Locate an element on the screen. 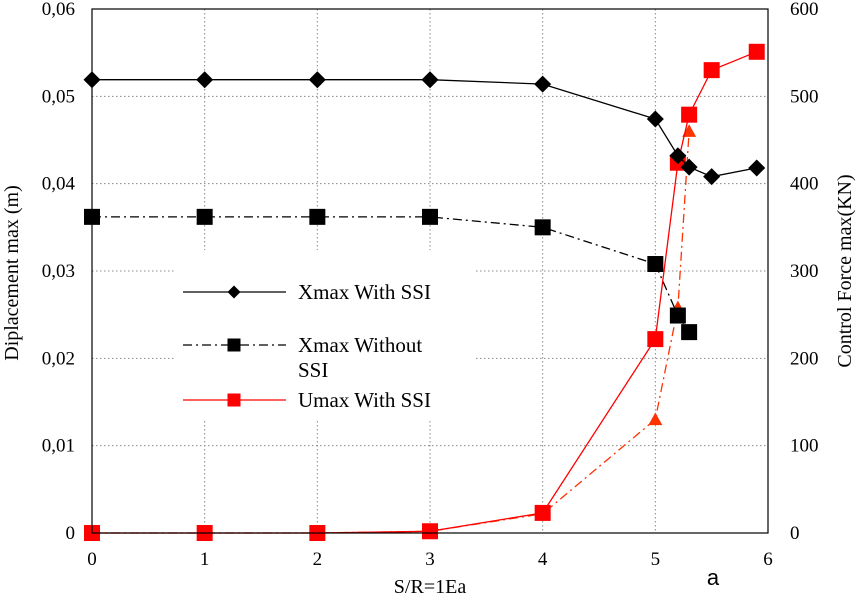 This screenshot has width=864, height=596. y-left-tick-label: 0,06 is located at coordinates (58, 10).